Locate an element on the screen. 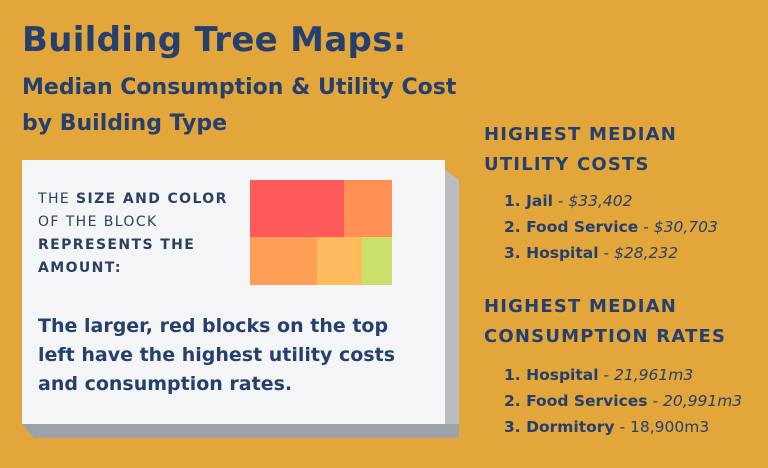  list-item: 2. Food Service - $30,703 is located at coordinates (611, 227).